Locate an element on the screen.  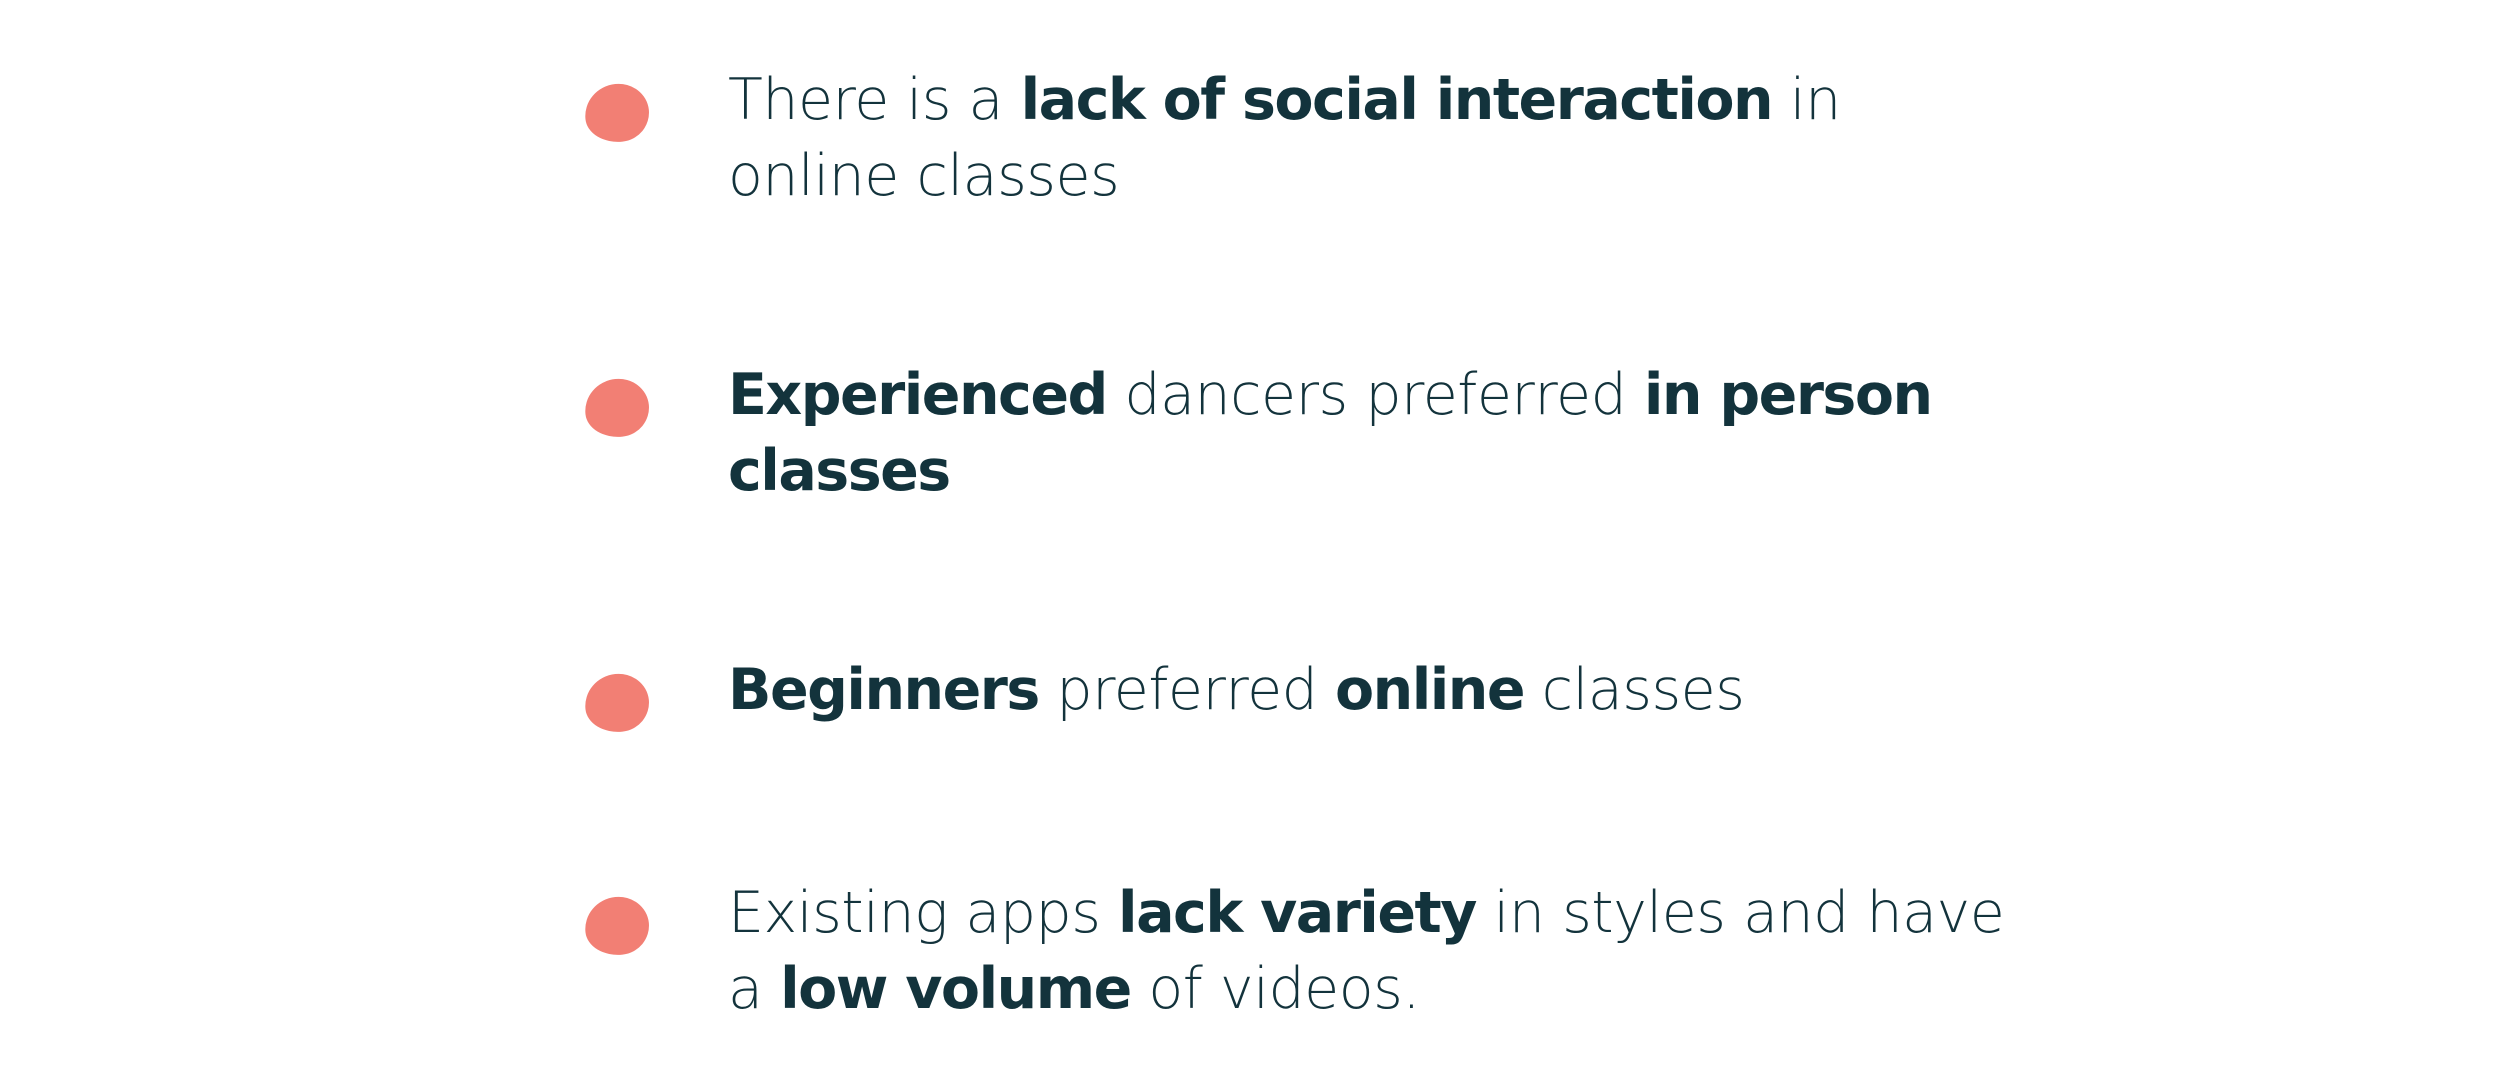
finding-text: Beginners preferred online classes is located at coordinates (1378, 690).